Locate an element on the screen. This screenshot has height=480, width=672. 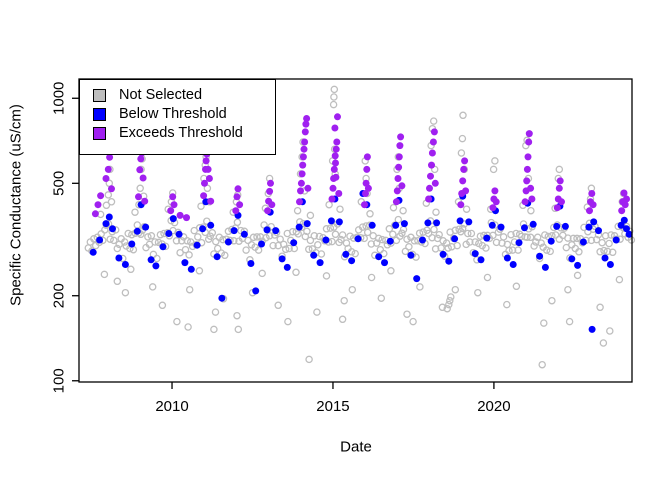
below-threshold-swatch-icon is located at coordinates (99, 114).